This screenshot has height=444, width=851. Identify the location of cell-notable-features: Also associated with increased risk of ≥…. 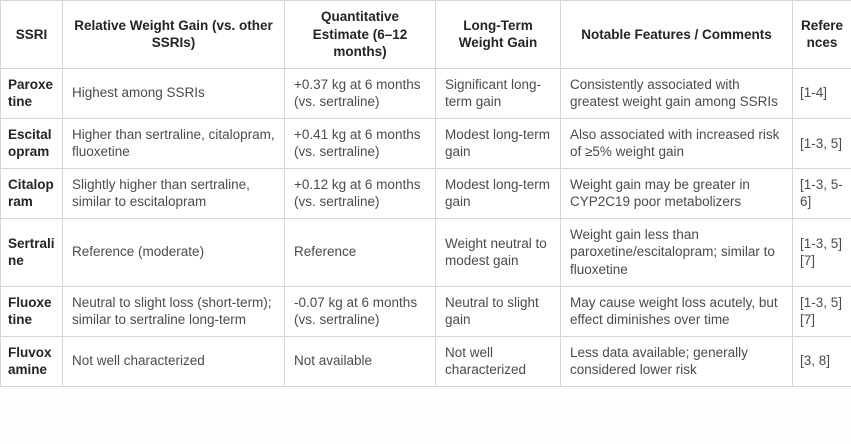
(676, 143).